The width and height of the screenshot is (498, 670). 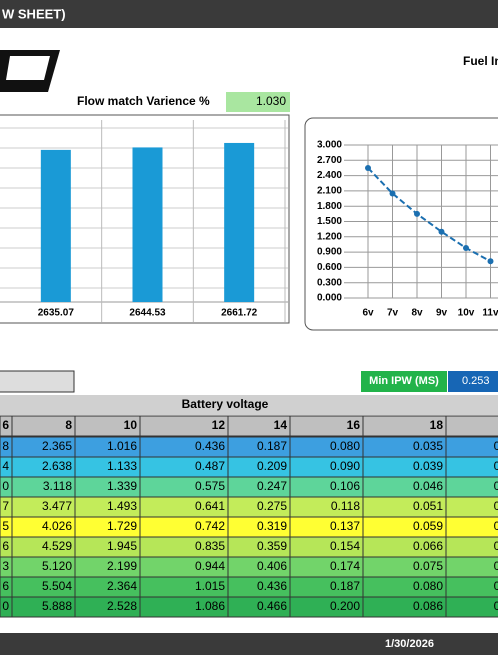 I want to click on x-tick-label: 7v, so click(x=393, y=313).